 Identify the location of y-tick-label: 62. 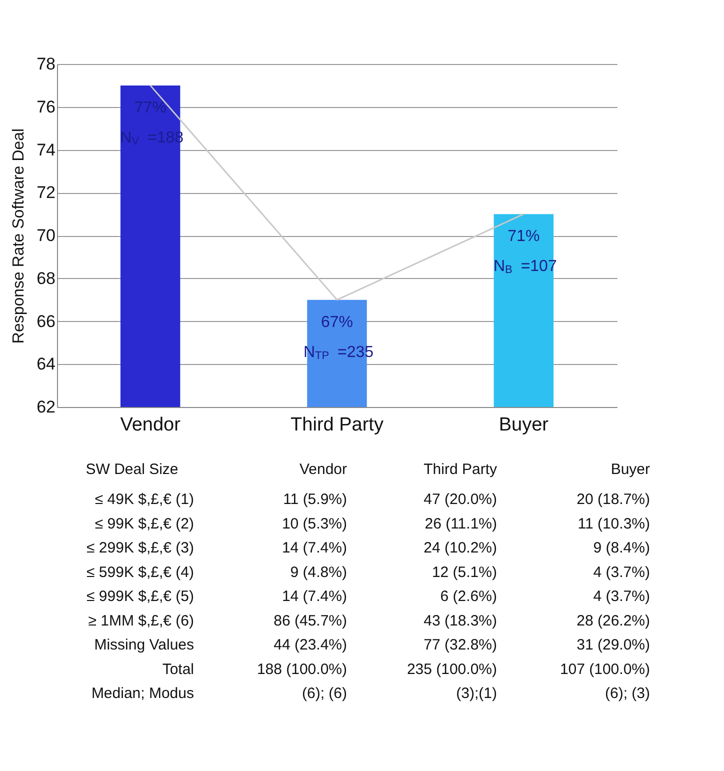
(46, 407).